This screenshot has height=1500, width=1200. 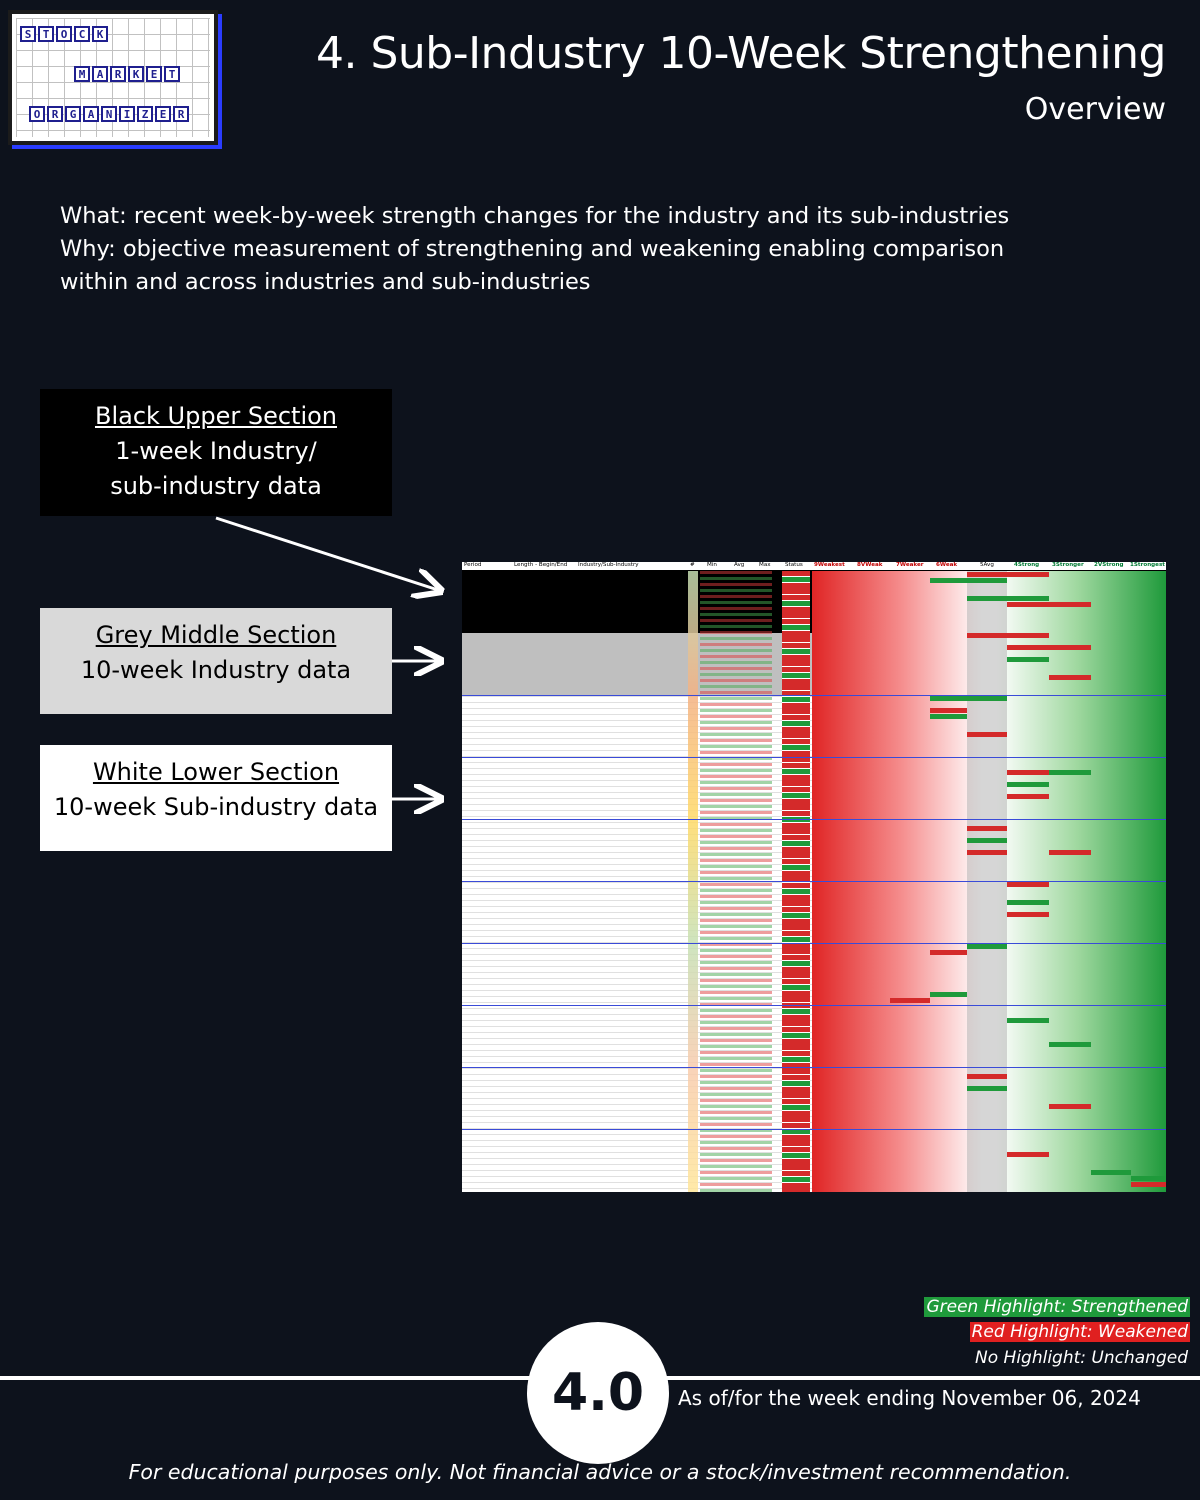 What do you see at coordinates (598, 1393) in the screenshot?
I see `section-number-badge: 4.0` at bounding box center [598, 1393].